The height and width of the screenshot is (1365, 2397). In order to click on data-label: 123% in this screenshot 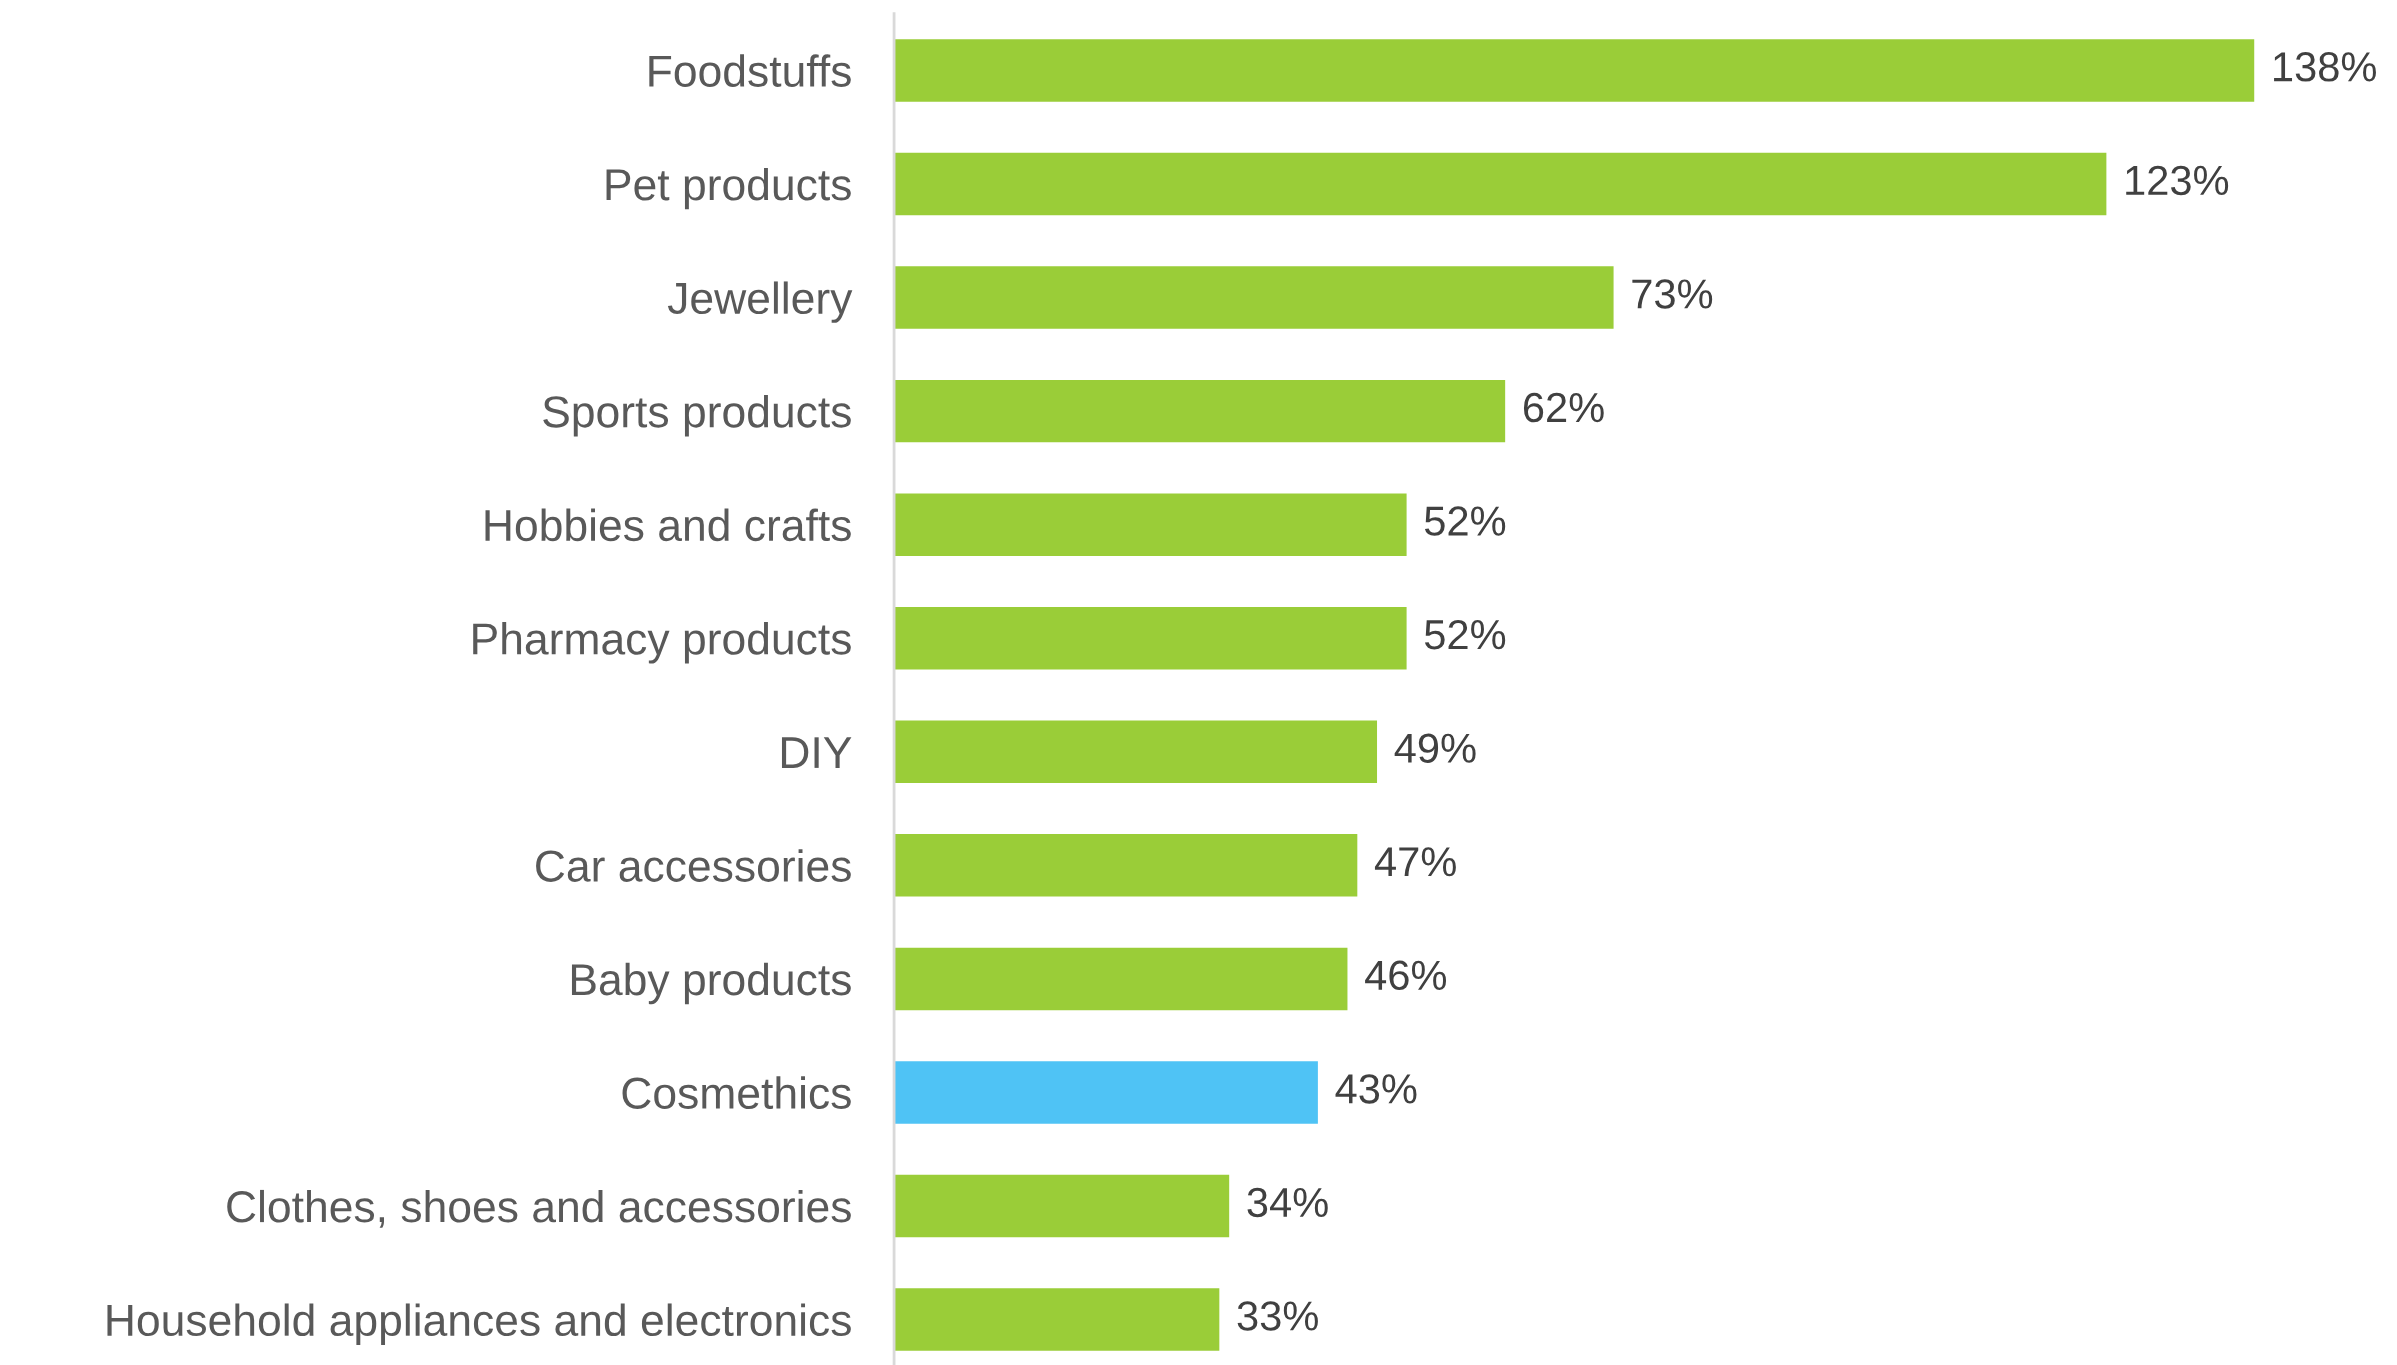, I will do `click(2177, 180)`.